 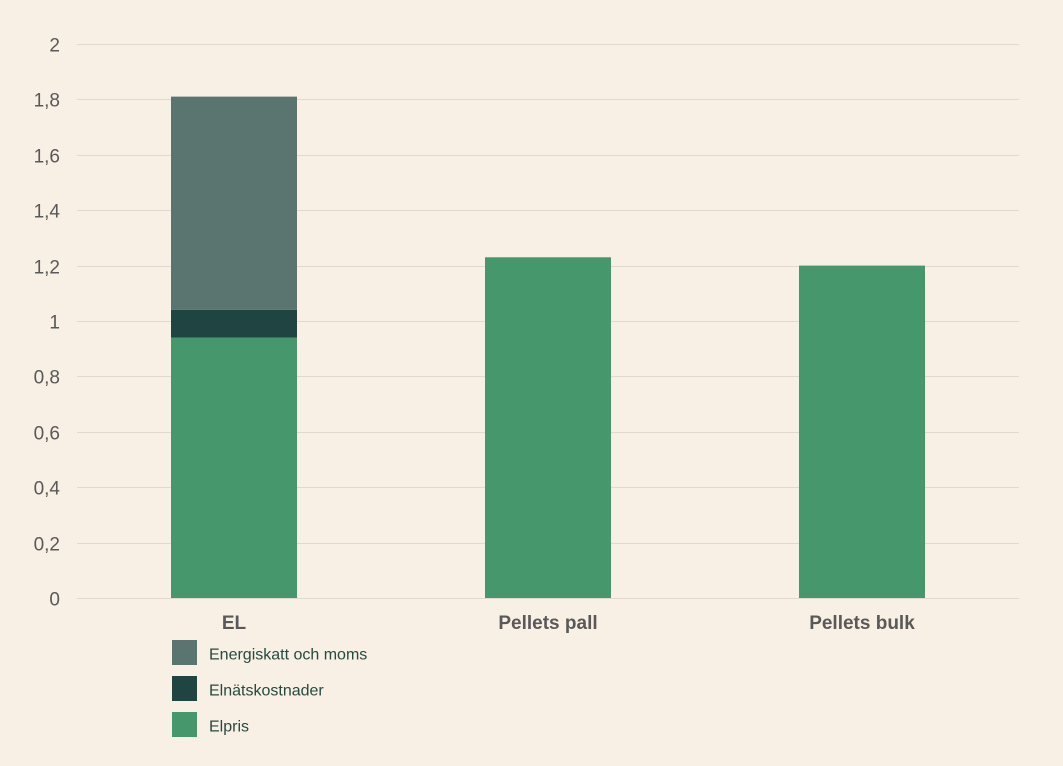 I want to click on legend-label: Energiskatt och moms, so click(x=288, y=655).